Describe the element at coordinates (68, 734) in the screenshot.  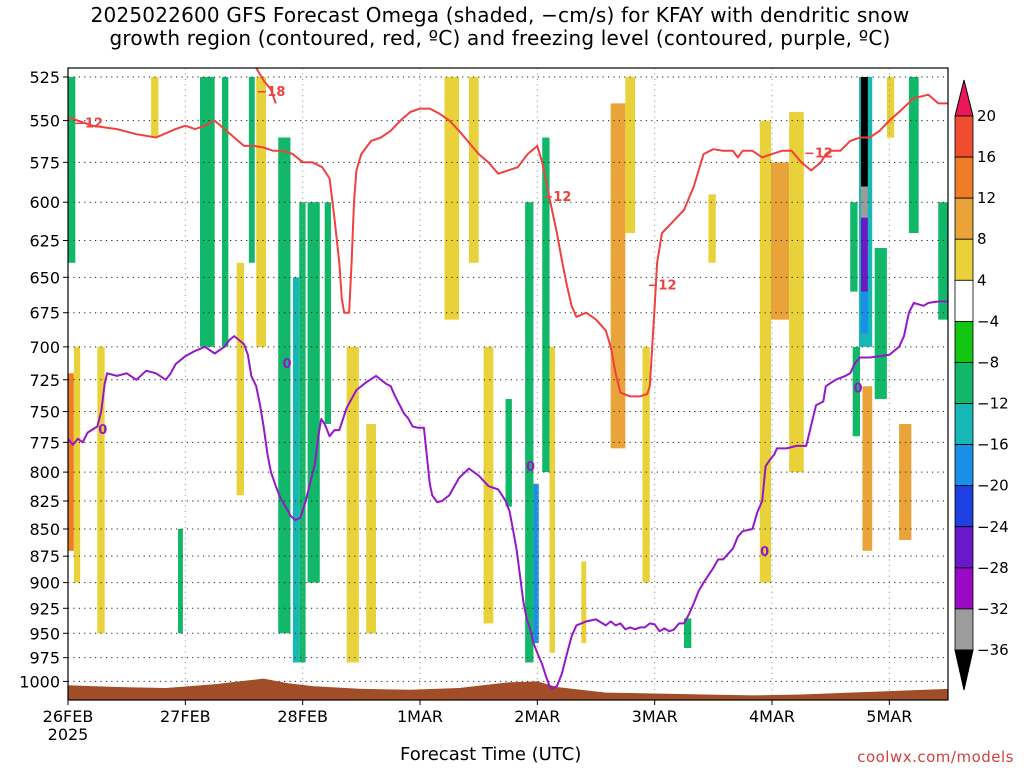
I see `x-tick-sublabel: 2025` at that location.